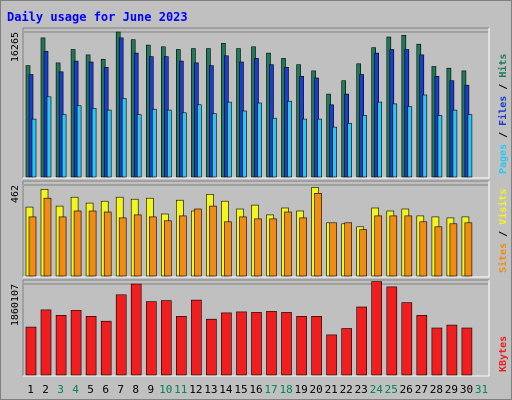 The height and width of the screenshot is (400, 512). Describe the element at coordinates (346, 389) in the screenshot. I see `day-label: 22` at that location.